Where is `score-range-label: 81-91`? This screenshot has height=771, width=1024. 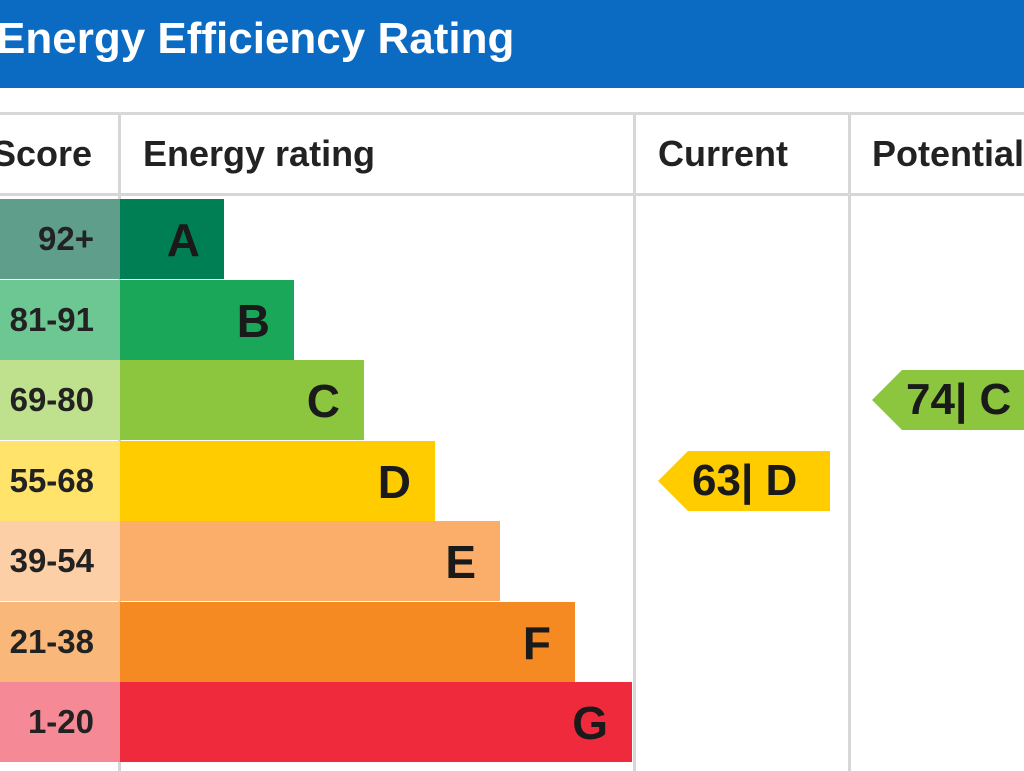
score-range-label: 81-91 is located at coordinates (51, 319).